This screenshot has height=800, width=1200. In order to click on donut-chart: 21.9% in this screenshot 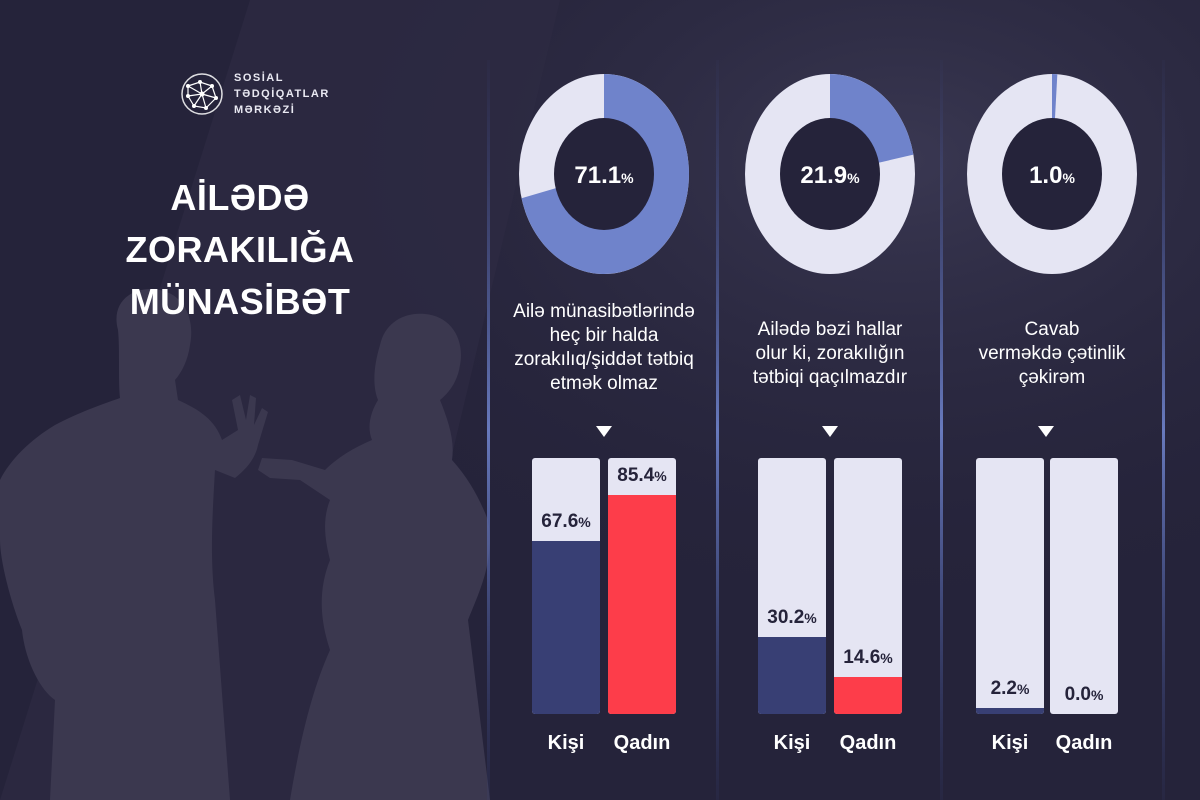, I will do `click(830, 174)`.